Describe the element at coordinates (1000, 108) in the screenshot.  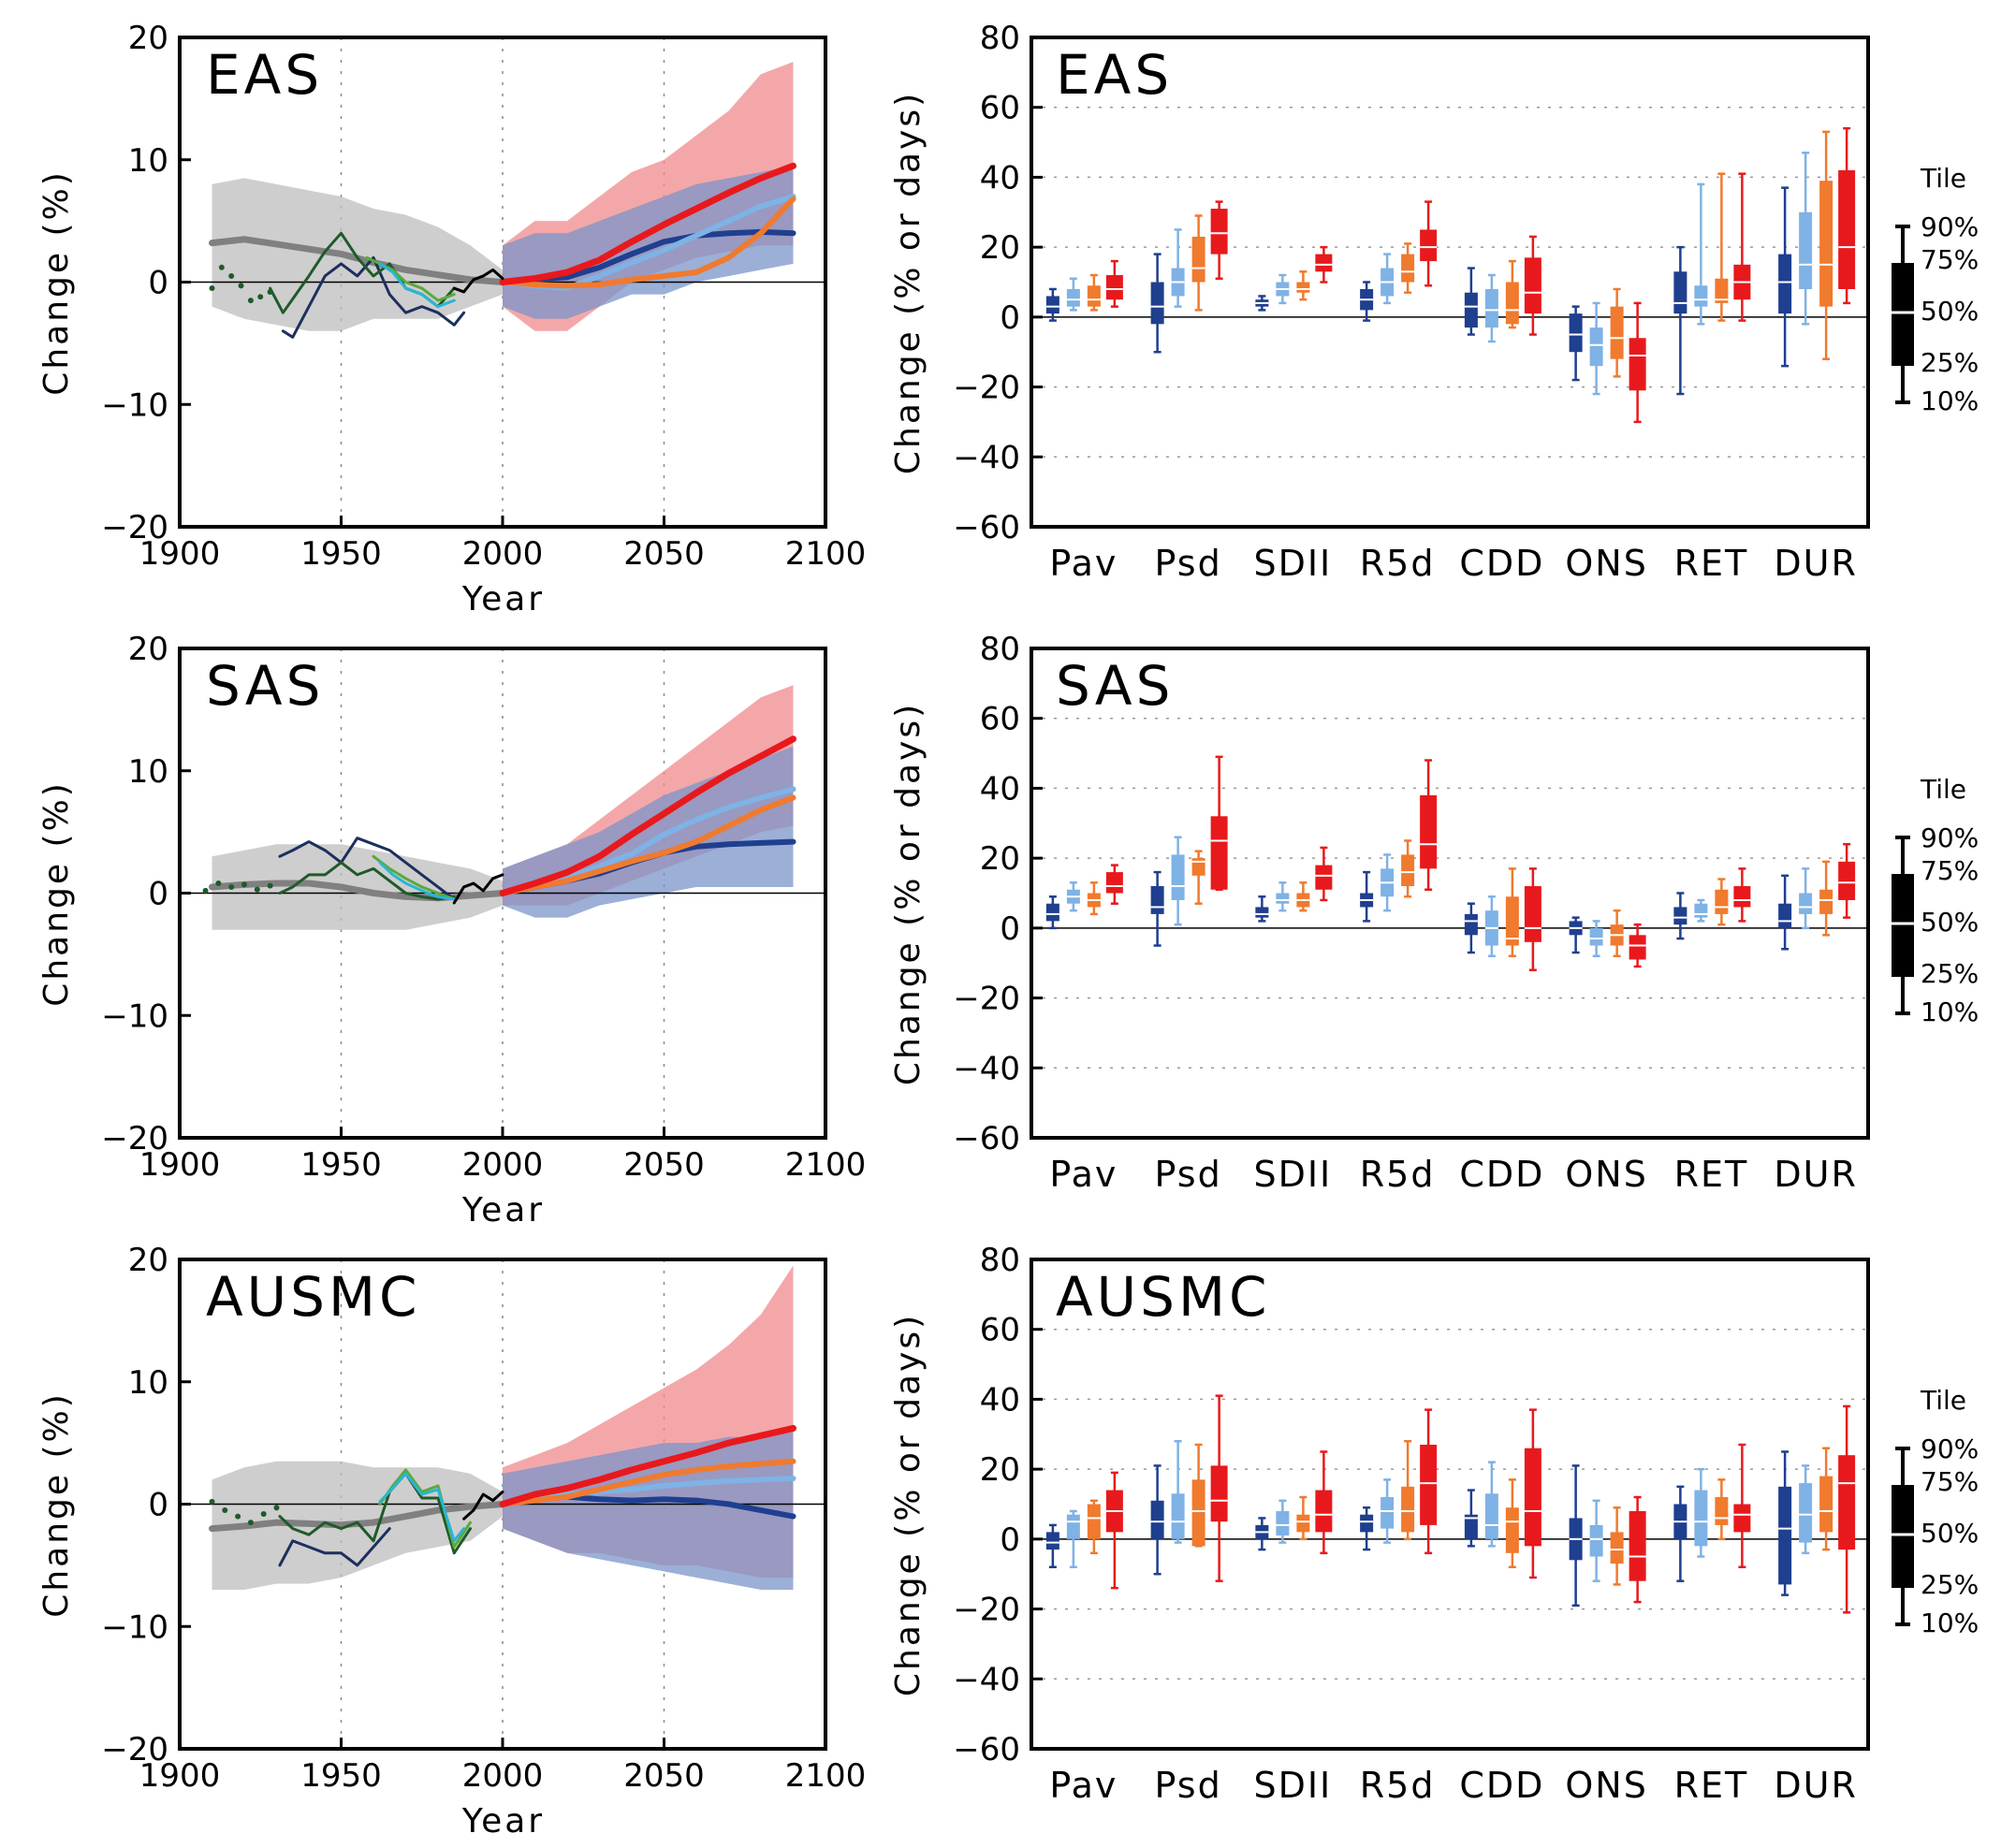
I see `y-tick-label: 60` at that location.